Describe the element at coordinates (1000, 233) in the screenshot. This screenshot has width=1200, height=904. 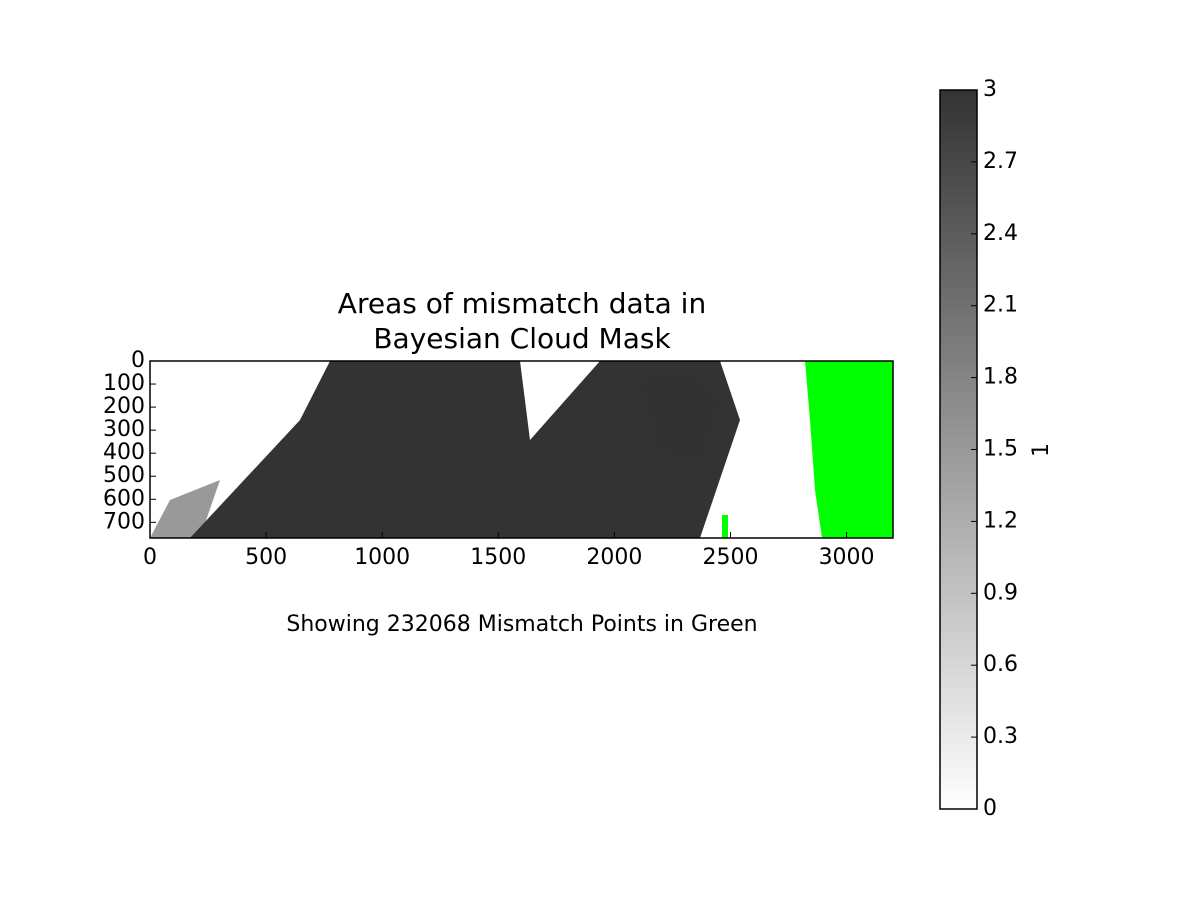
I see `colorbar-tick-label: 2.4` at that location.